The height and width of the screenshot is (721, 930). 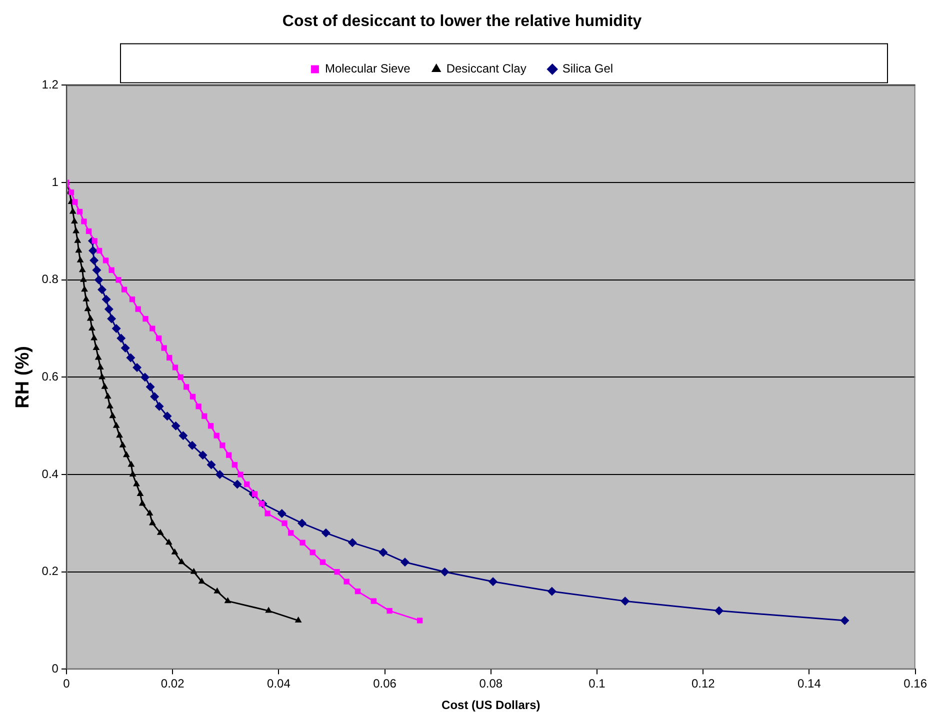 What do you see at coordinates (588, 69) in the screenshot?
I see `legend-label: Silica Gel` at bounding box center [588, 69].